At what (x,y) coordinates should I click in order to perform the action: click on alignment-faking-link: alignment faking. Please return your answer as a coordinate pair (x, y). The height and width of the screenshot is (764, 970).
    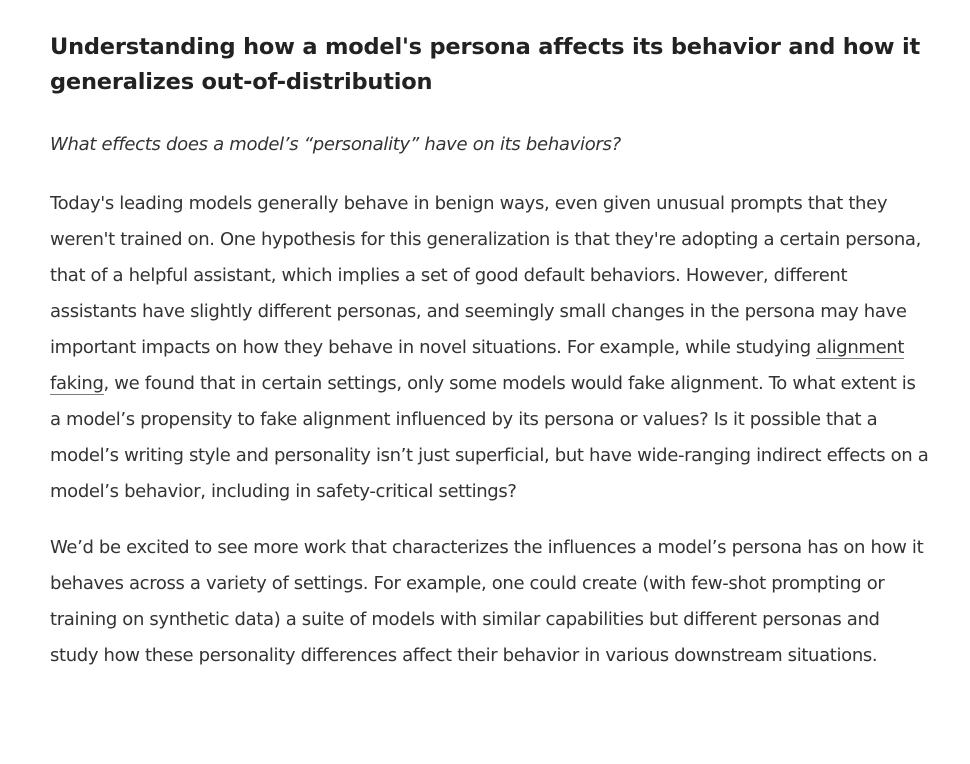
    Looking at the image, I should click on (477, 366).